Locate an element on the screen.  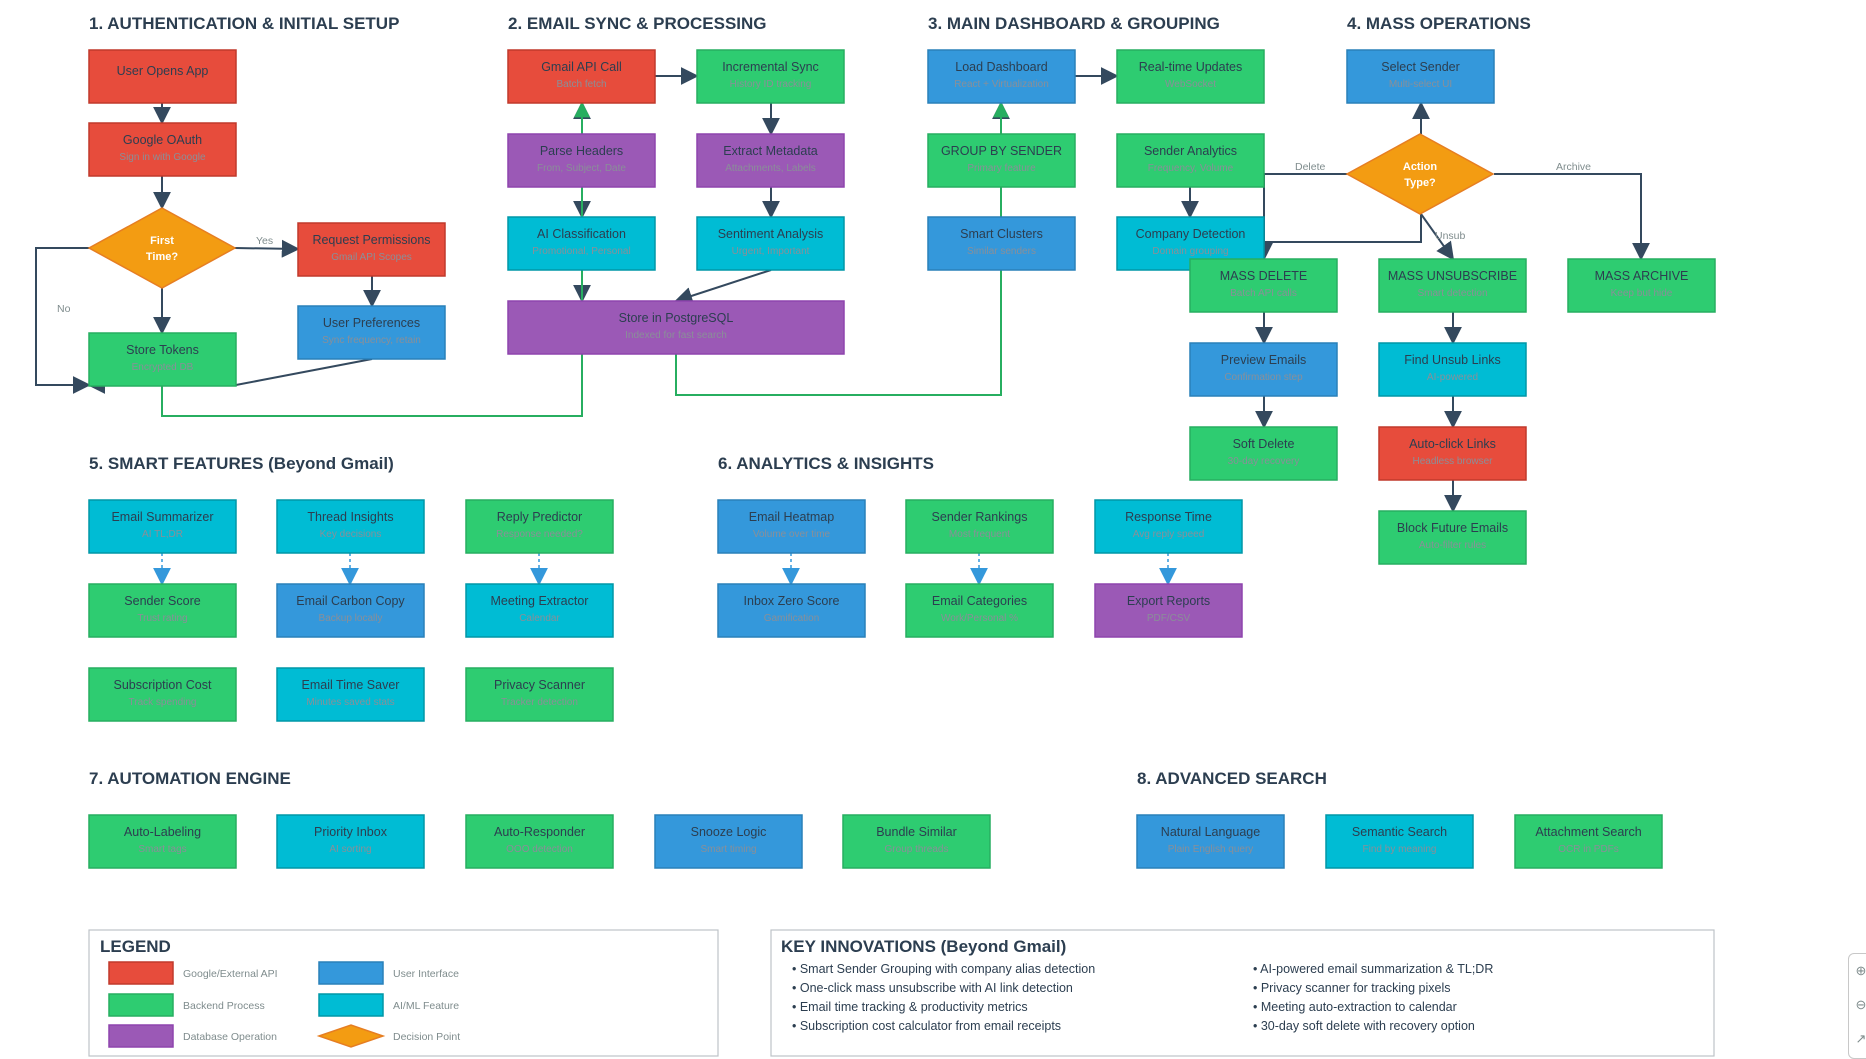
node-snooze-logic: Snooze Logic Smart timing is located at coordinates (728, 841).